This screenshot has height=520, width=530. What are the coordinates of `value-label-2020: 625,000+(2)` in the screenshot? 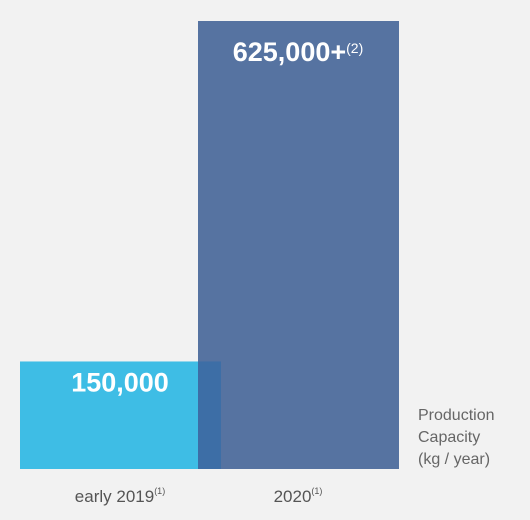 It's located at (298, 52).